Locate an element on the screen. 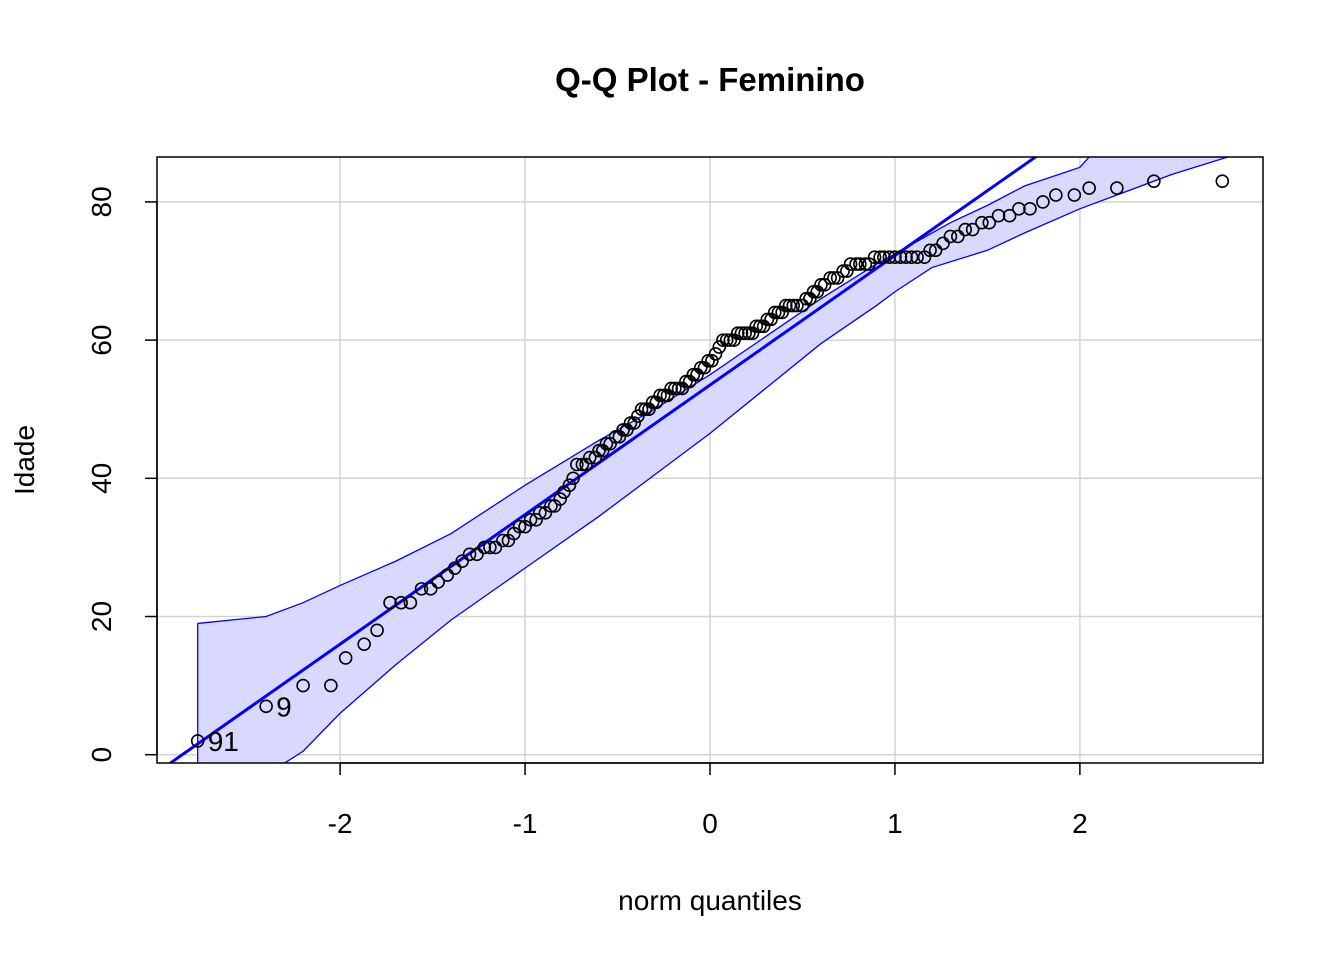 Image resolution: width=1344 pixels, height=960 pixels. y-tick-label: 40 is located at coordinates (101, 478).